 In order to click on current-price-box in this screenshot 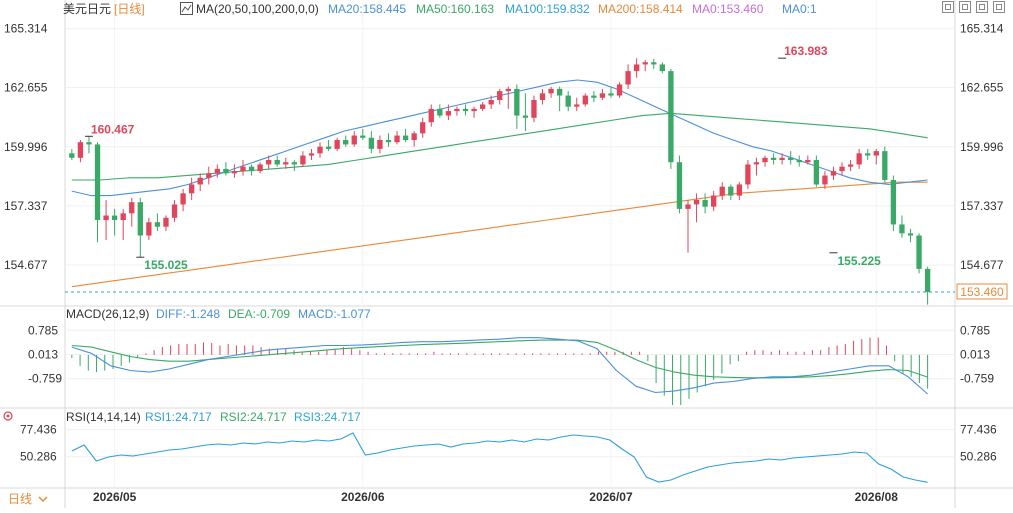, I will do `click(982, 291)`.